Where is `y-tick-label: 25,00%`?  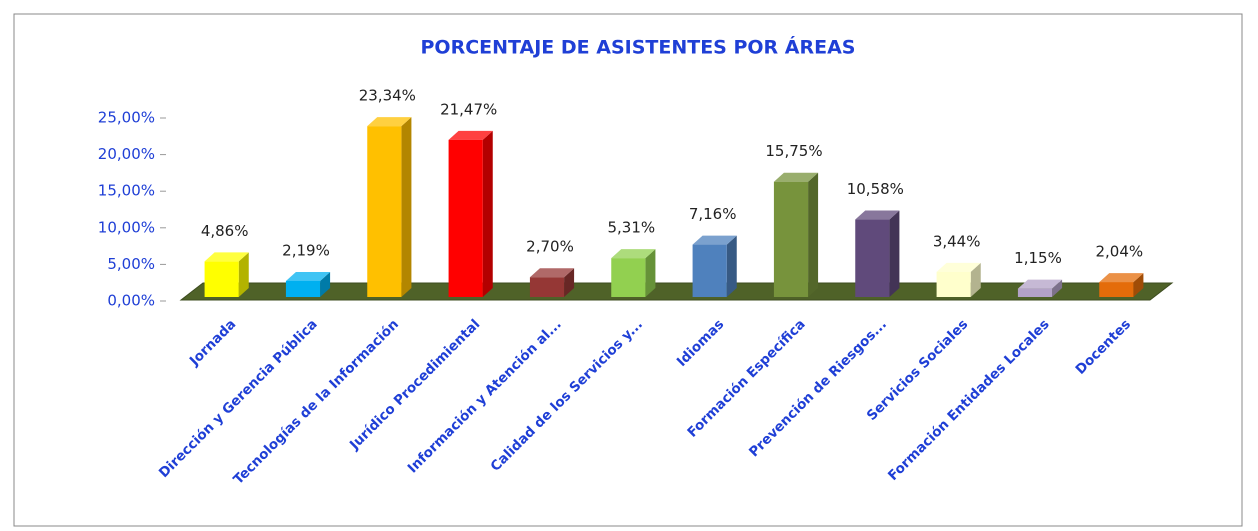 y-tick-label: 25,00% is located at coordinates (126, 118).